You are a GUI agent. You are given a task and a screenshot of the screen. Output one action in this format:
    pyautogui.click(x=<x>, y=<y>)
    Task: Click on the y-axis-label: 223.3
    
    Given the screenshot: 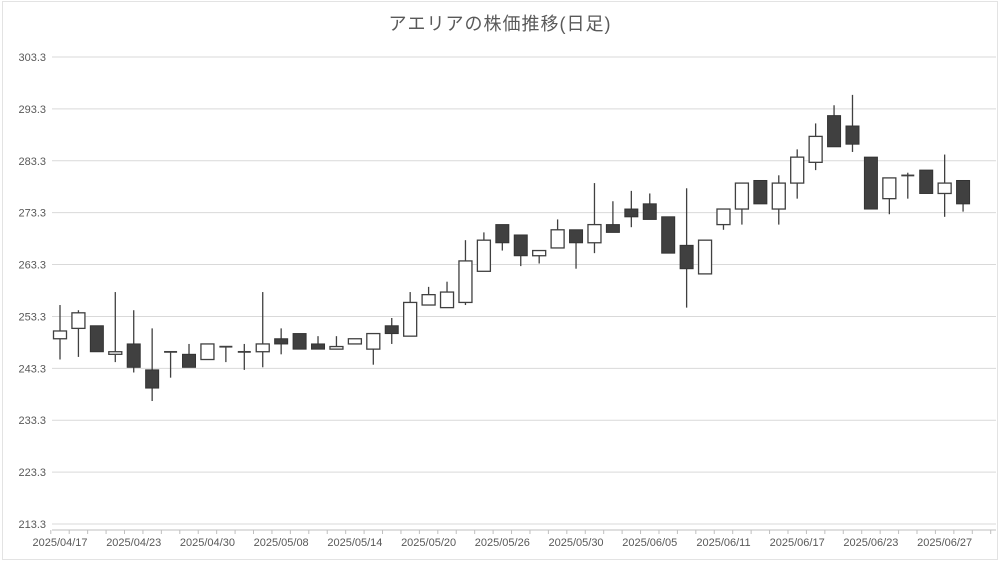 What is the action you would take?
    pyautogui.click(x=32, y=473)
    